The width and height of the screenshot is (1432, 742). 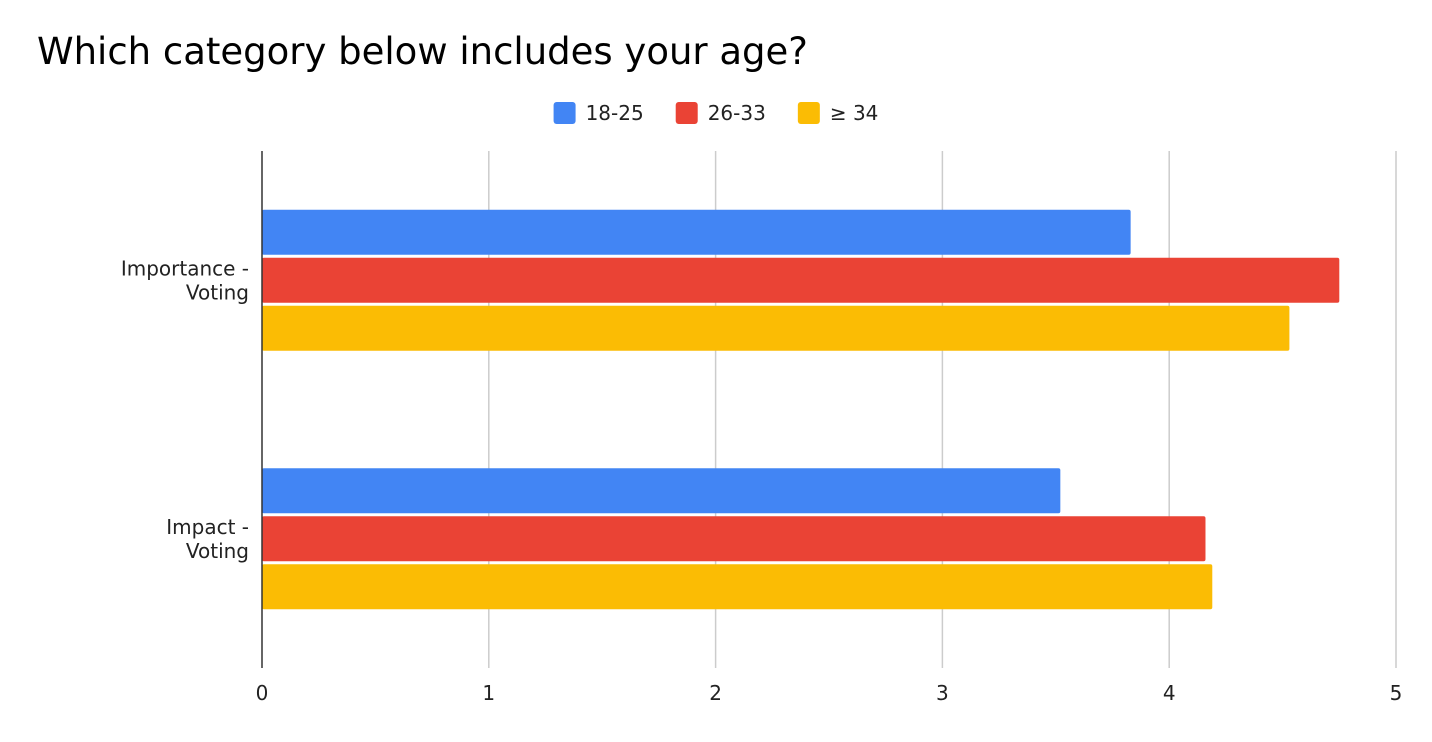 I want to click on x-tick-label: 2, so click(x=715, y=693).